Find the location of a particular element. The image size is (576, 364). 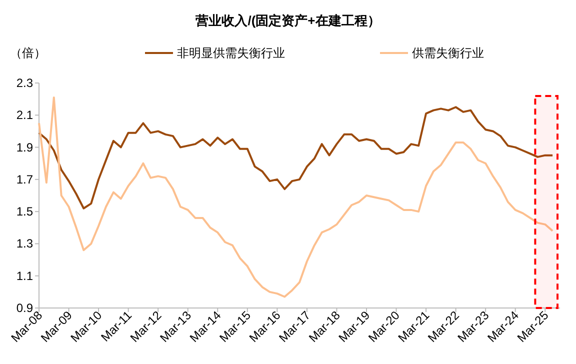

y-tick-label: 2.3 is located at coordinates (25, 83).